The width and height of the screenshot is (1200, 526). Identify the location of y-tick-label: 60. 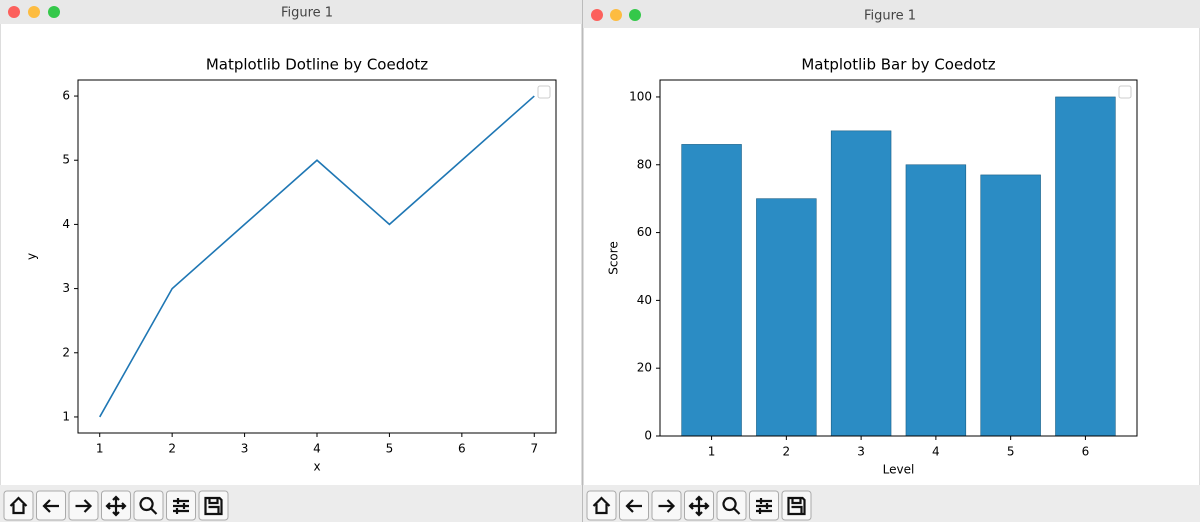
(644, 232).